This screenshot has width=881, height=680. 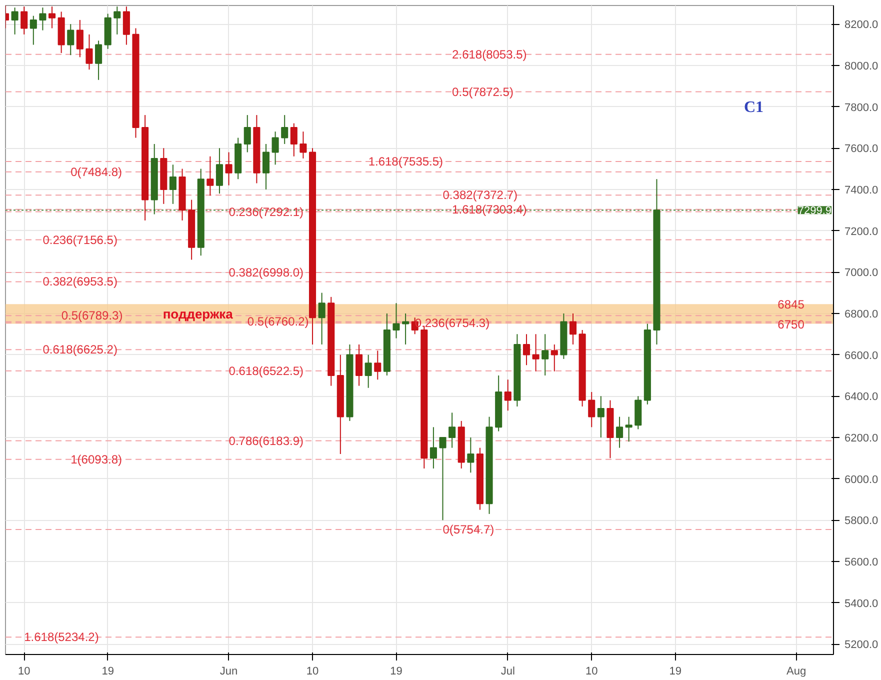 What do you see at coordinates (92, 315) in the screenshot?
I see `annotation: 0.5(6789.3)` at bounding box center [92, 315].